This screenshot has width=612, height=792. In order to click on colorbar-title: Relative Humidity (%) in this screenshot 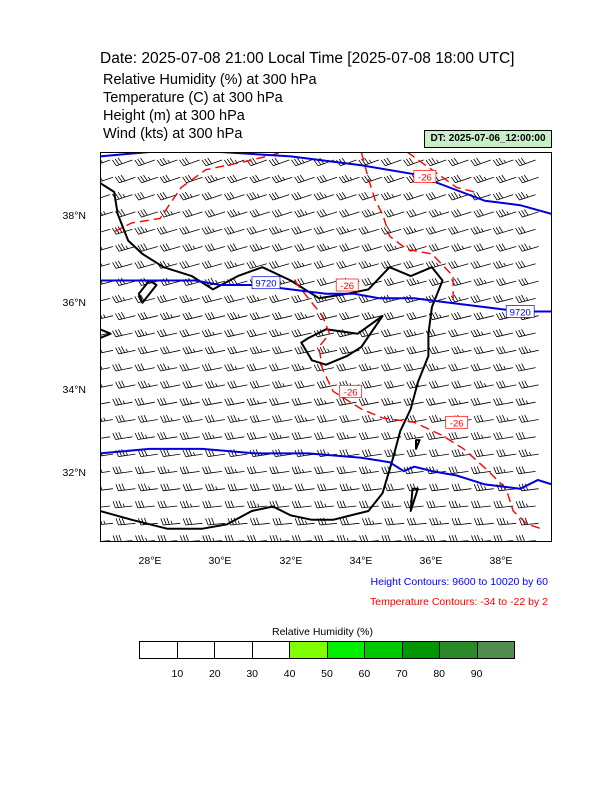, I will do `click(322, 632)`.